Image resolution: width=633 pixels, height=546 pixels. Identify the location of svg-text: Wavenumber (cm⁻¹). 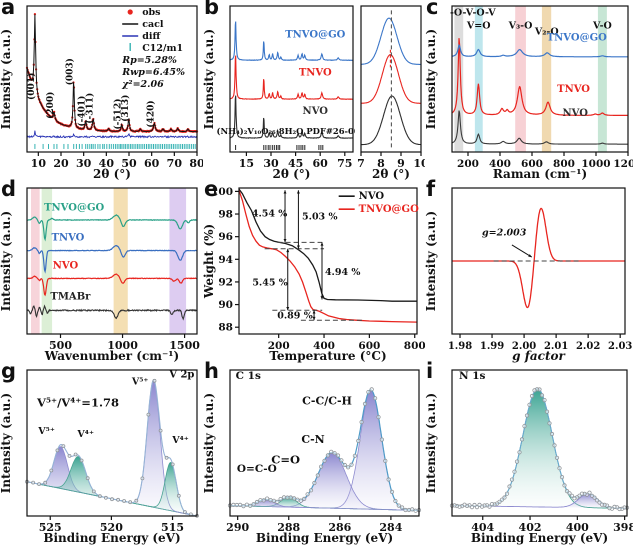
(111, 356).